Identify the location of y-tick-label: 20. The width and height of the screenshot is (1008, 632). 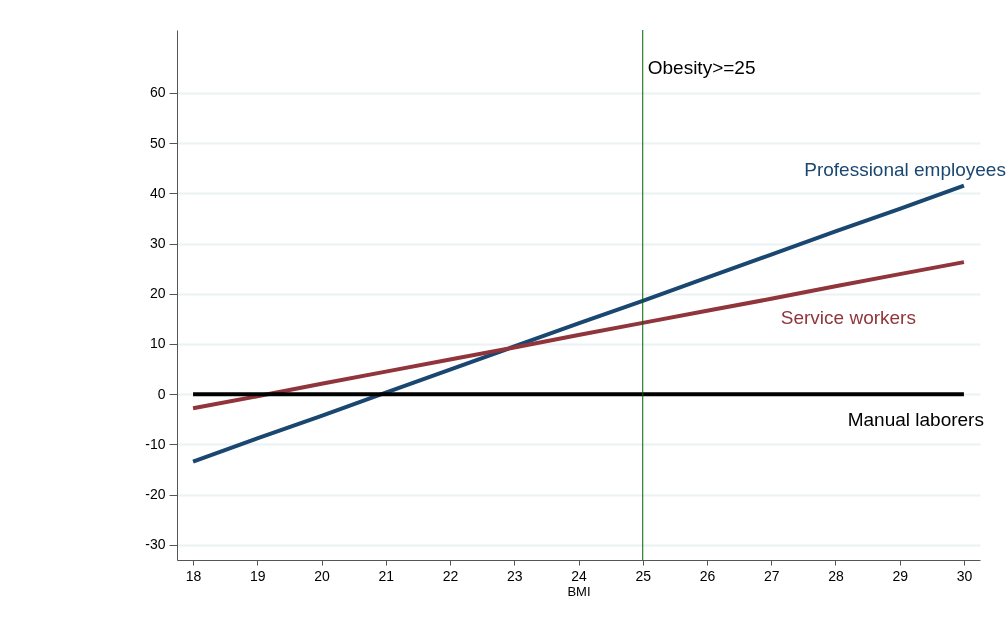
(157, 293).